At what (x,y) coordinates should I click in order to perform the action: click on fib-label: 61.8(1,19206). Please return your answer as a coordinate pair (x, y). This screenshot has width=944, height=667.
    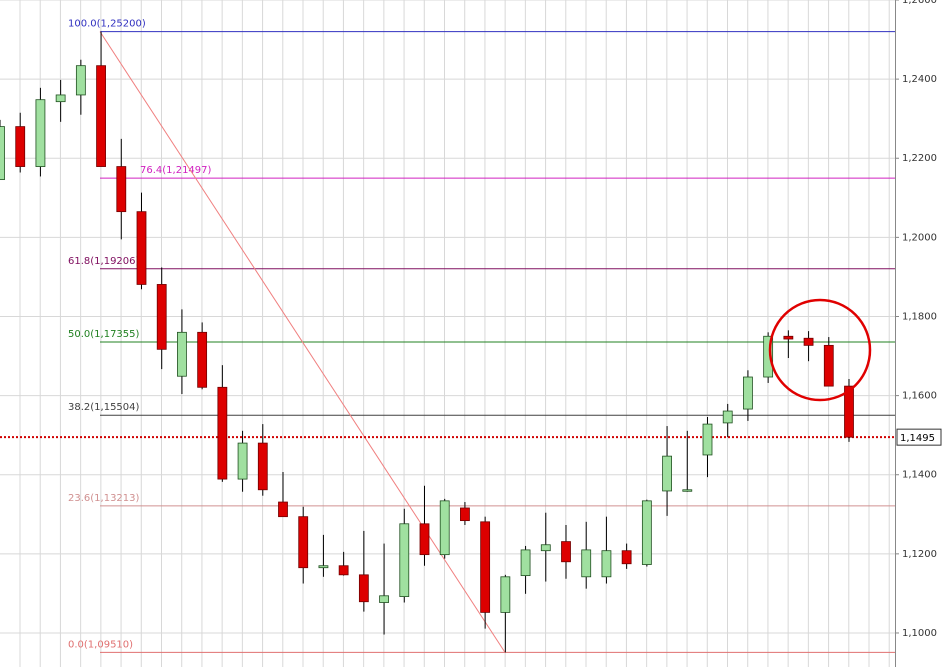
    Looking at the image, I should click on (104, 261).